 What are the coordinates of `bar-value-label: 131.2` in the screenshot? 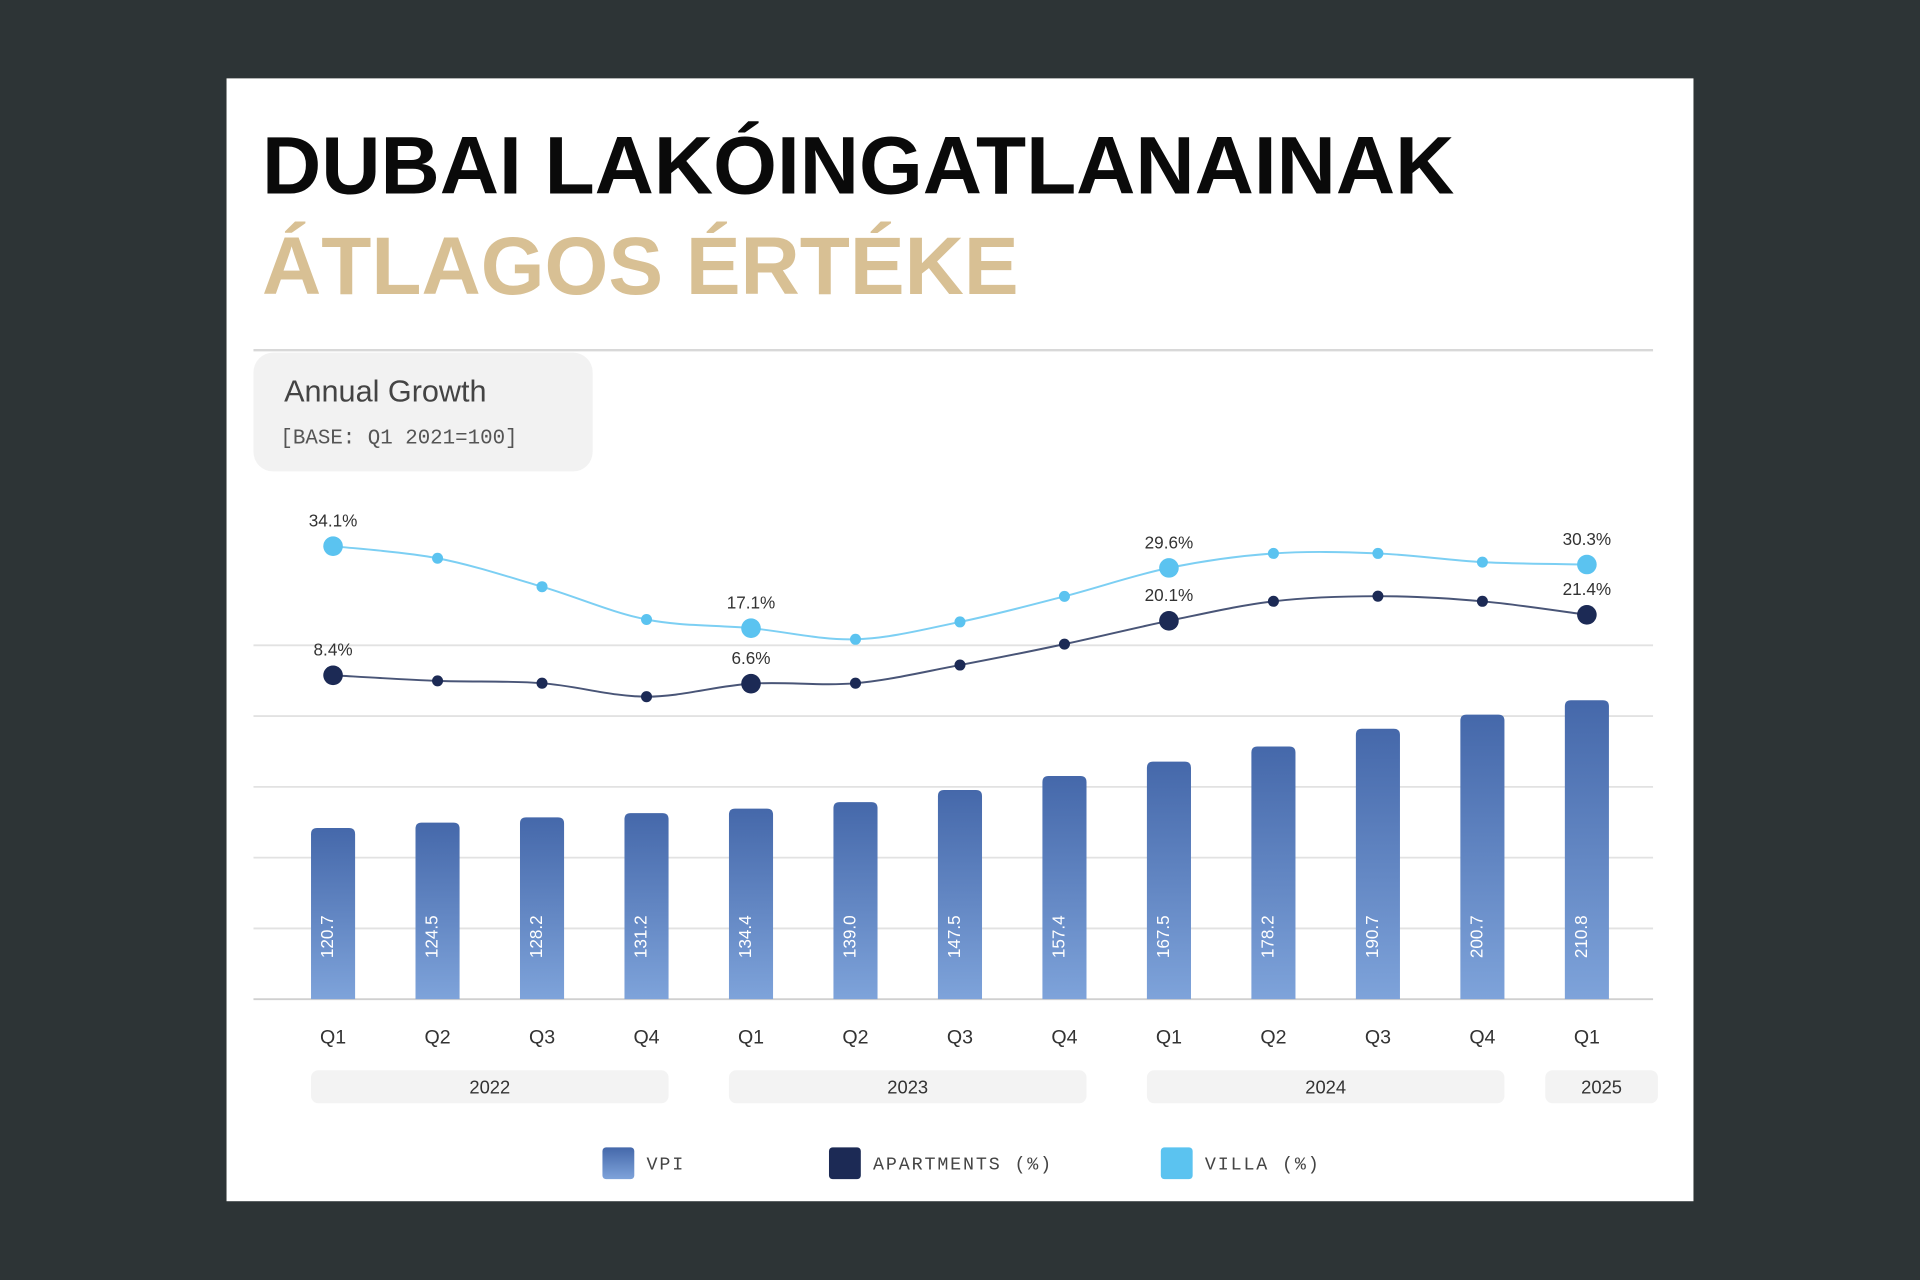 It's located at (641, 936).